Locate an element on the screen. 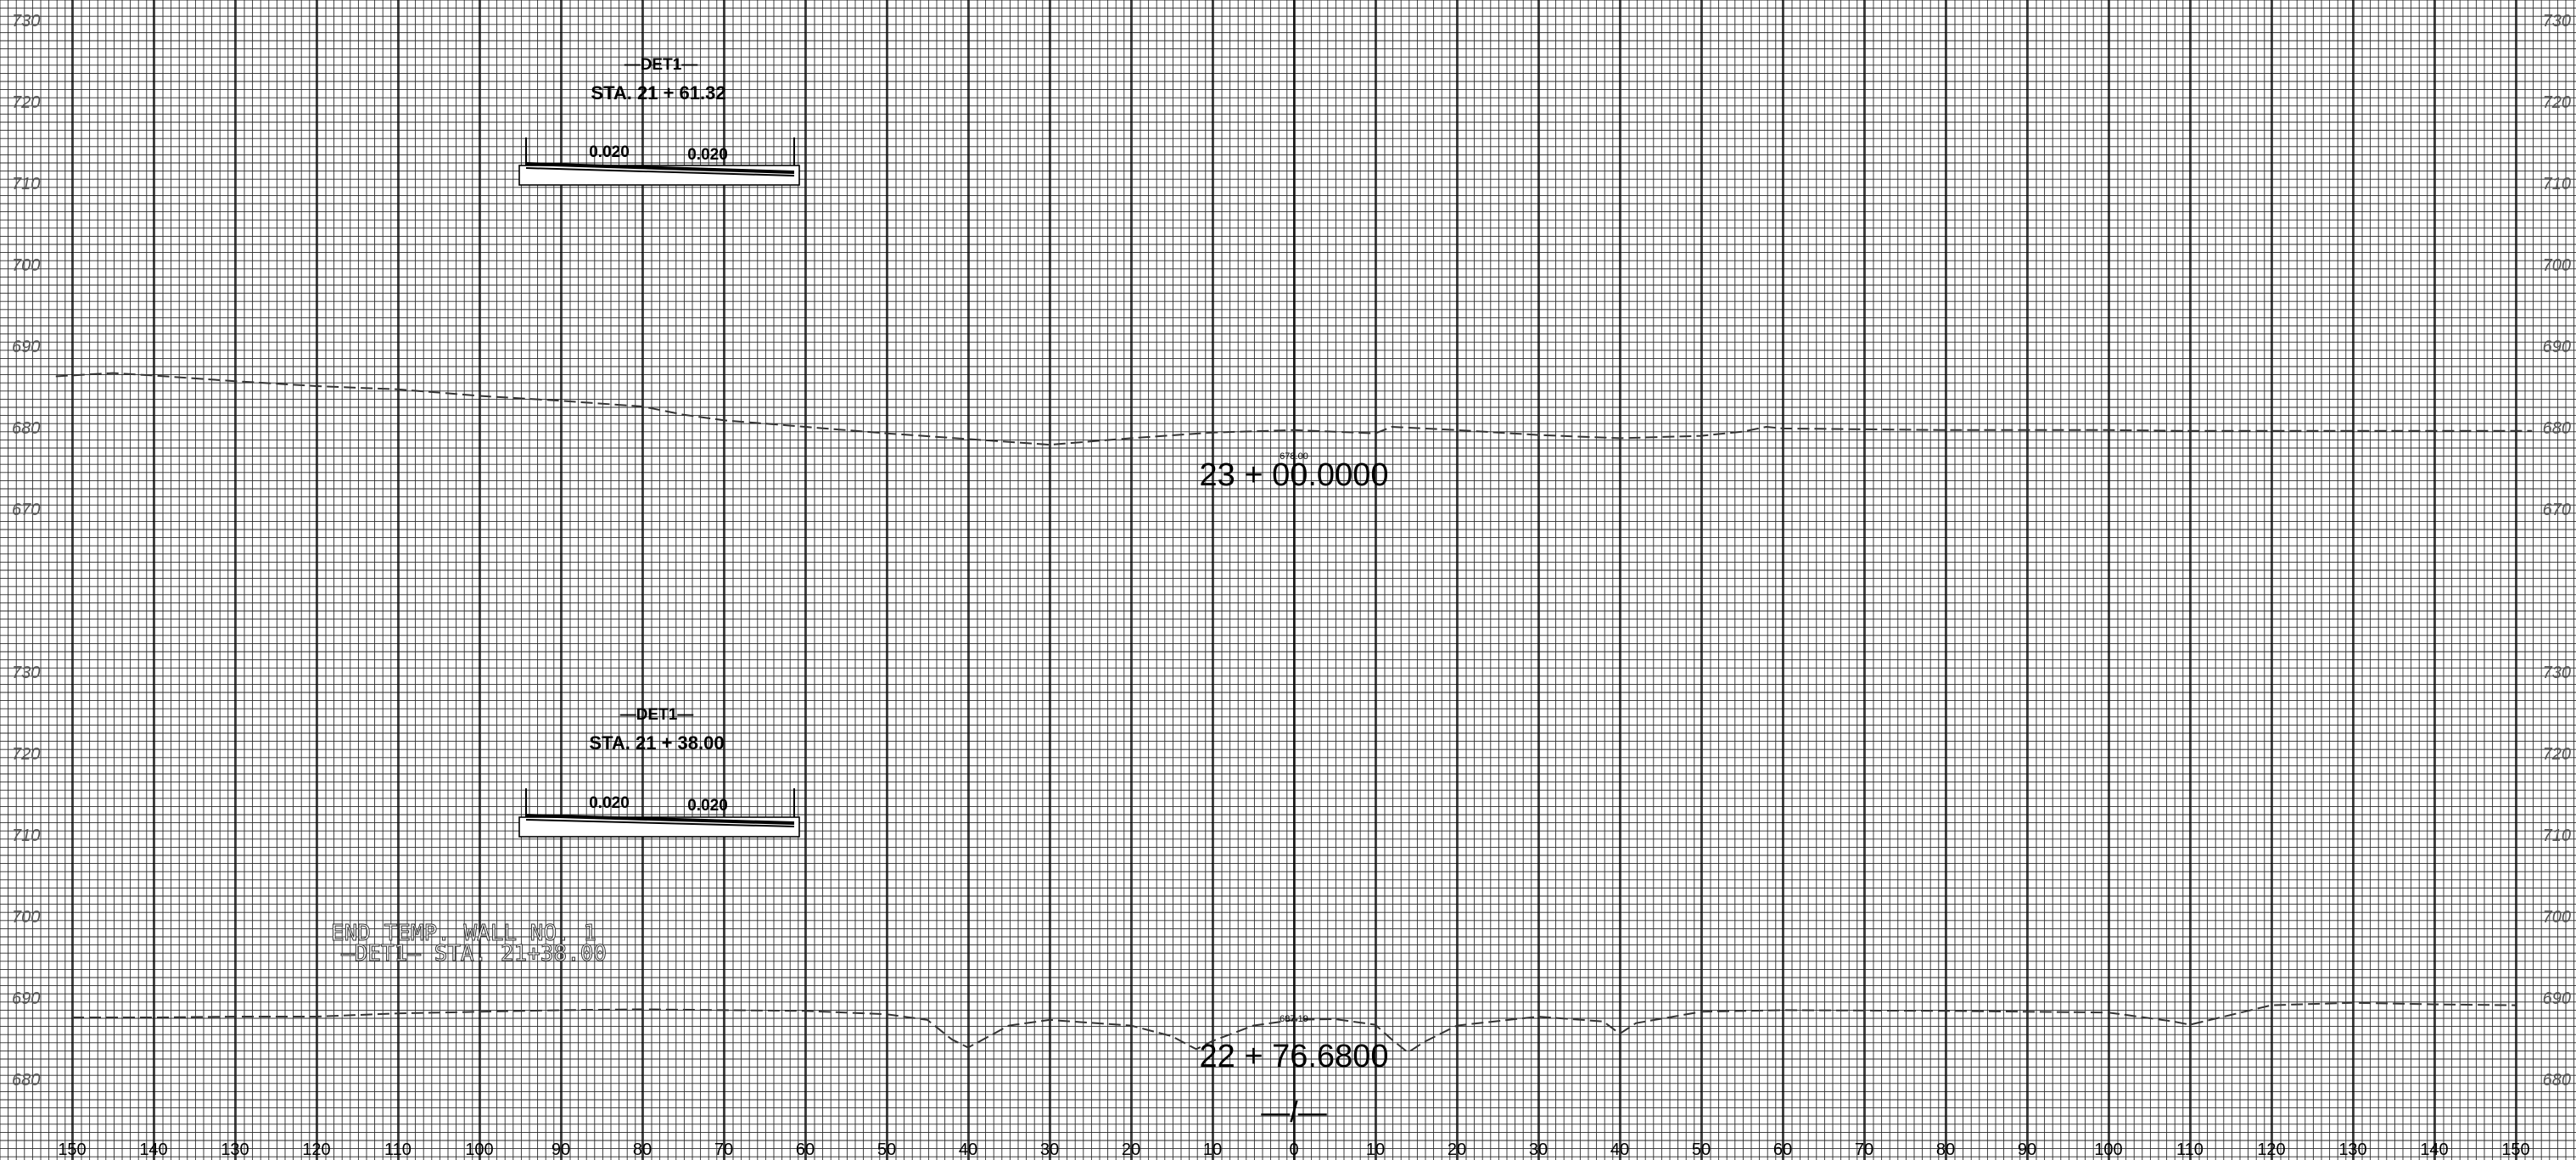  elevation-label-lower-left: 720 is located at coordinates (26, 754).